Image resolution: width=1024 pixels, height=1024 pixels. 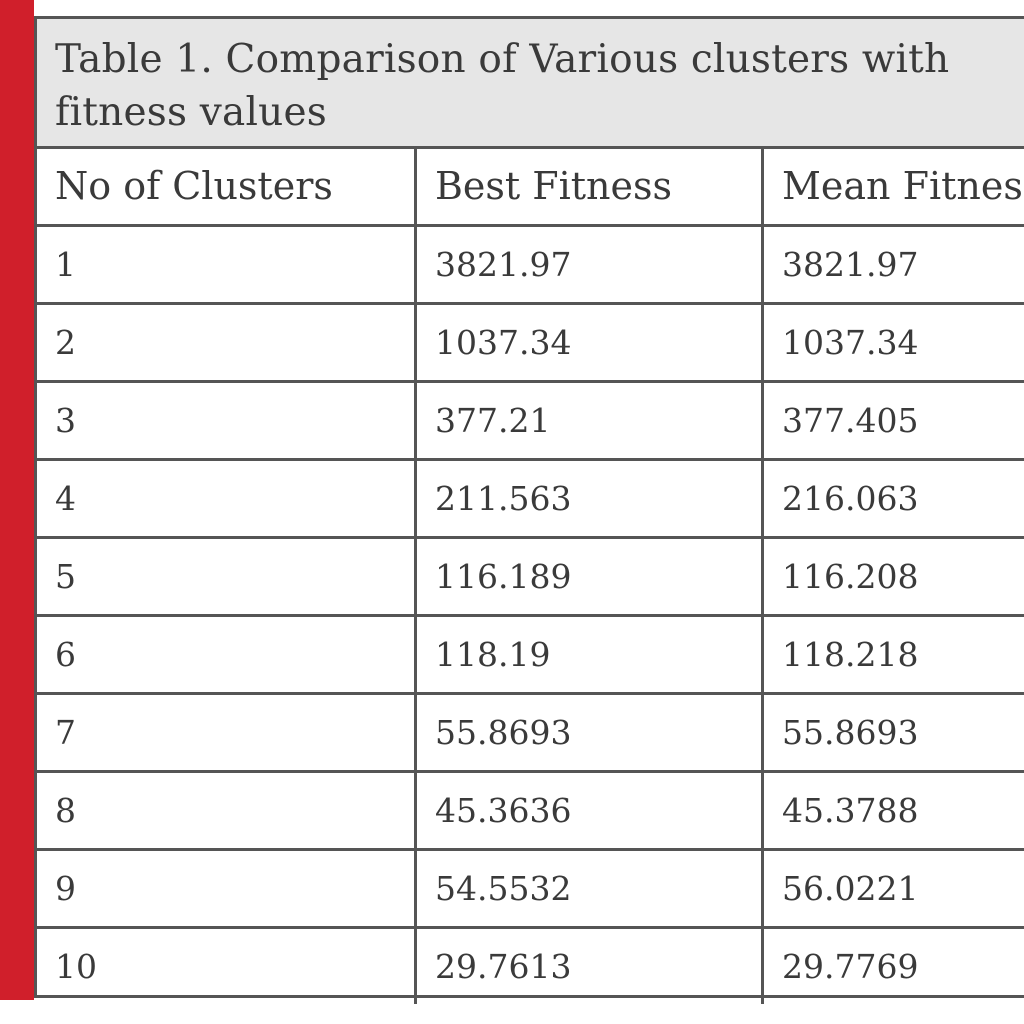 What do you see at coordinates (892, 966) in the screenshot?
I see `cell-mean-fitness: 29.7769` at bounding box center [892, 966].